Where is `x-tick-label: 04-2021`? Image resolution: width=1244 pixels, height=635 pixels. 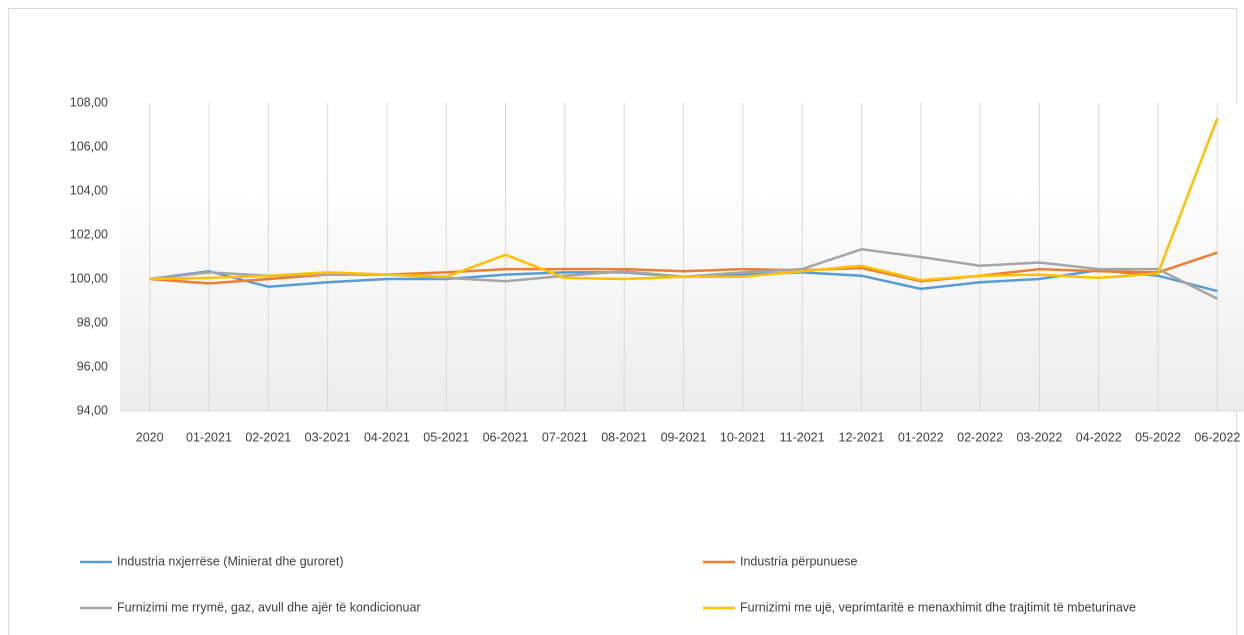
x-tick-label: 04-2021 is located at coordinates (387, 437).